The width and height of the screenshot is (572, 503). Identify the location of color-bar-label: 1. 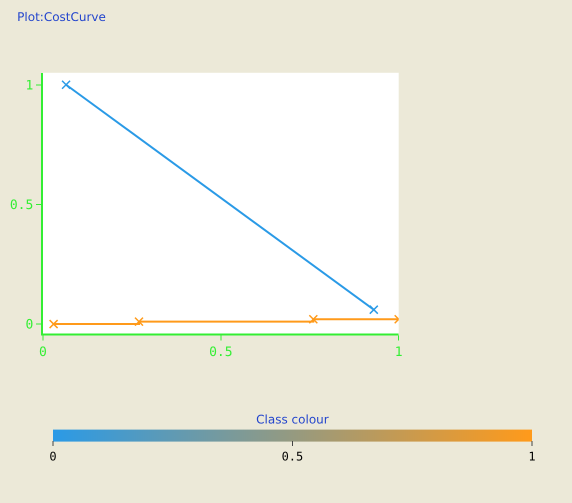
(532, 457).